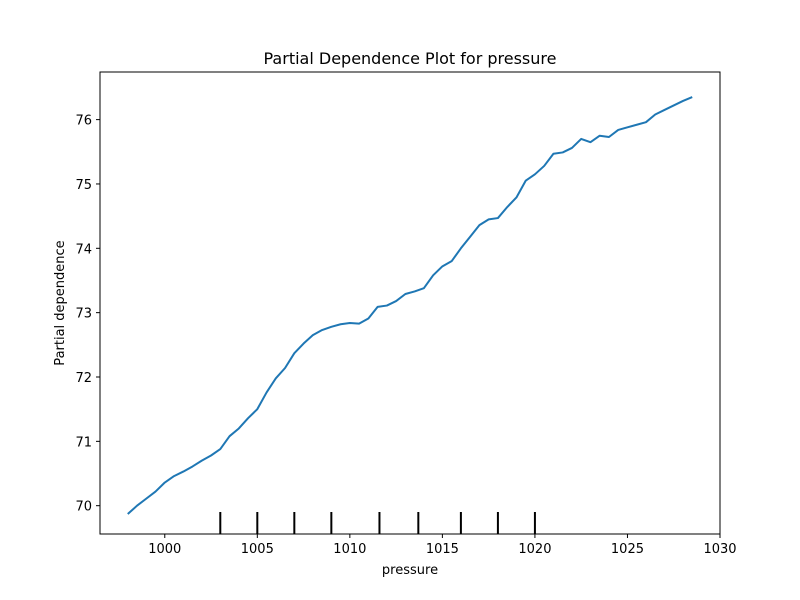 The width and height of the screenshot is (800, 600). What do you see at coordinates (257, 549) in the screenshot?
I see `x-tick-label: 1005` at bounding box center [257, 549].